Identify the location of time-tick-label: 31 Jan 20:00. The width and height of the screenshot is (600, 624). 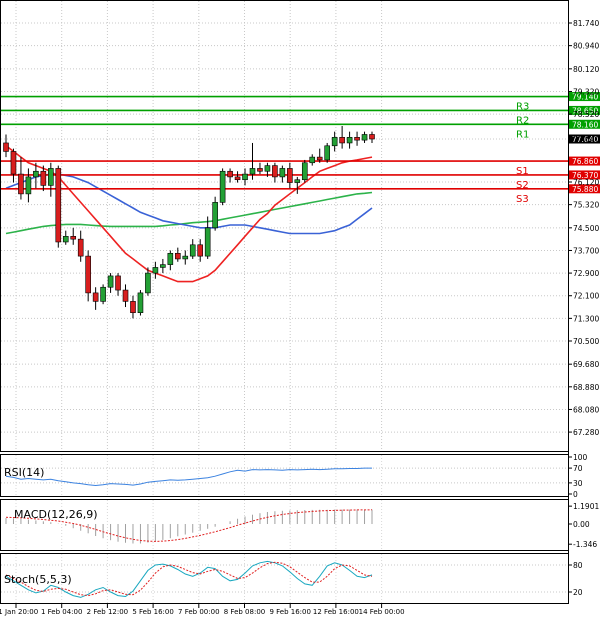
(19, 612).